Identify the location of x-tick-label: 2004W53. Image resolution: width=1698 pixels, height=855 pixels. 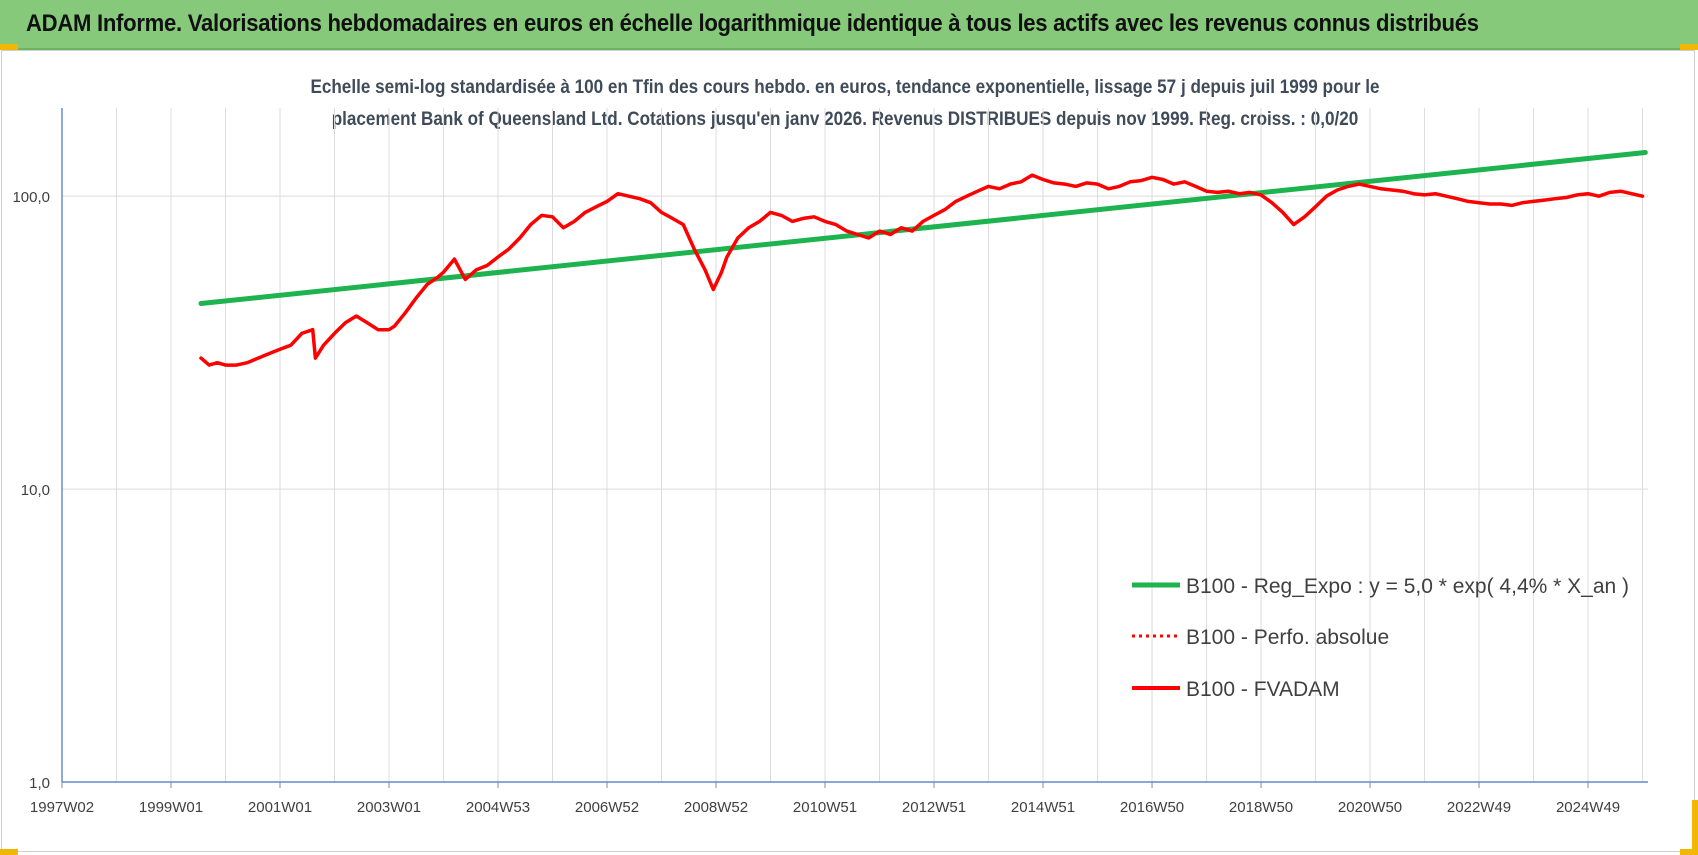
(498, 807).